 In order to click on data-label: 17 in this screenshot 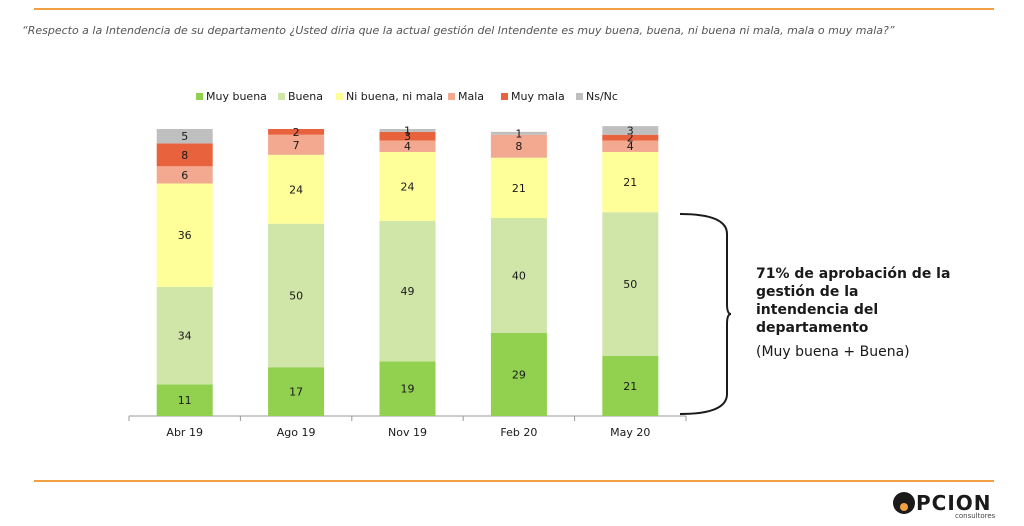, I will do `click(296, 392)`.